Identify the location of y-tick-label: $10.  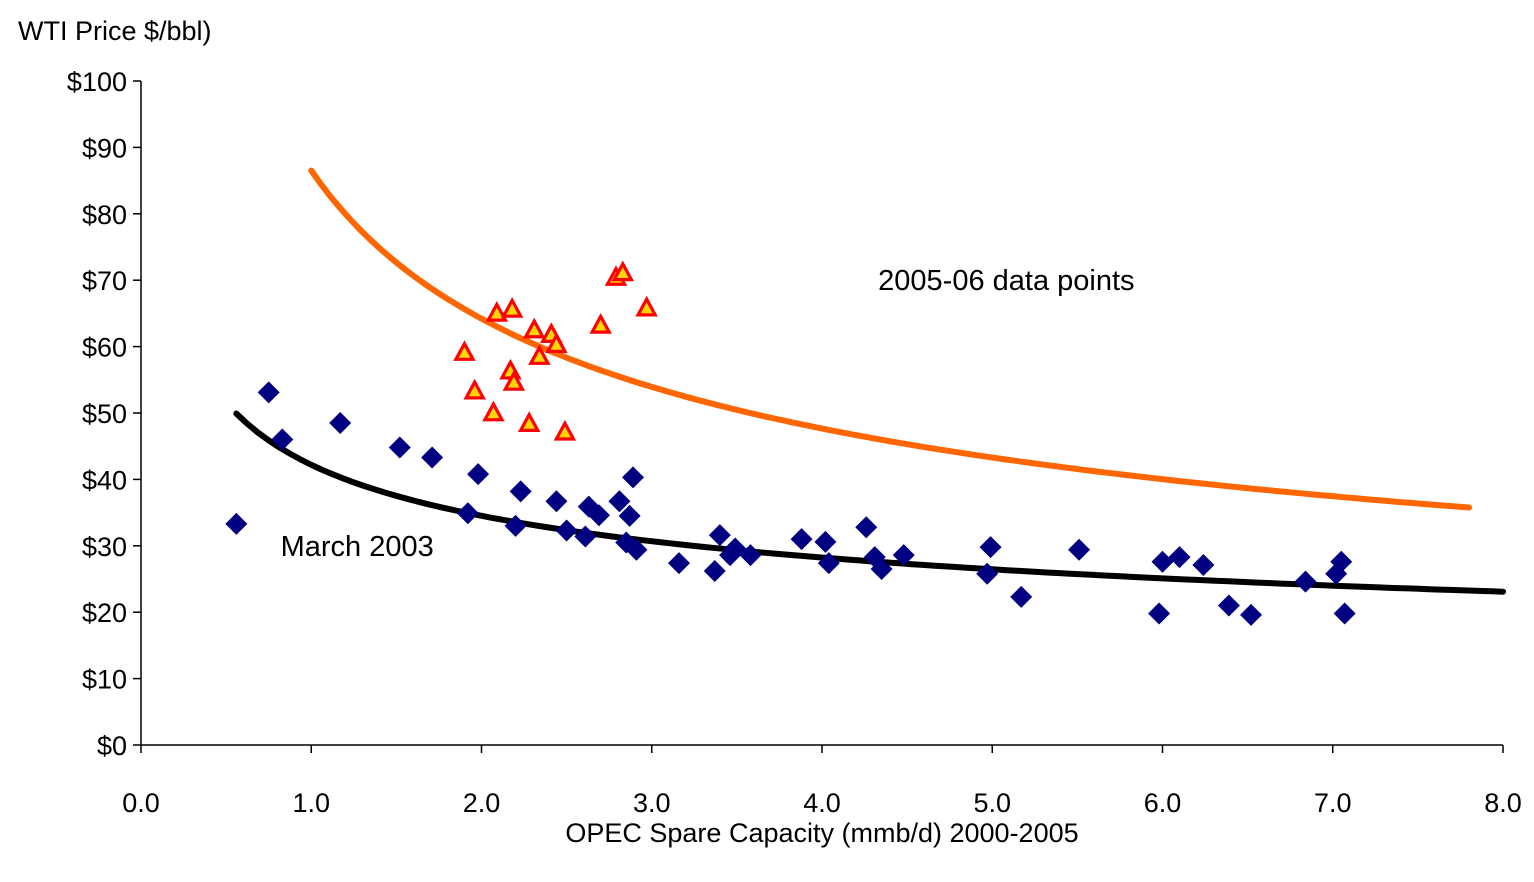
(104, 680).